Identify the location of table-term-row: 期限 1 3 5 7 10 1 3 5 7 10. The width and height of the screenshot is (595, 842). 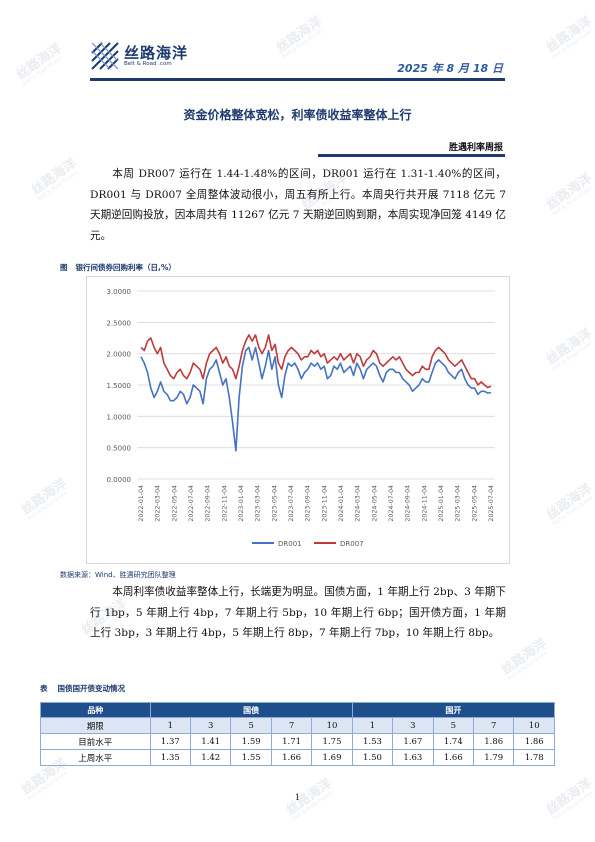
(297, 725).